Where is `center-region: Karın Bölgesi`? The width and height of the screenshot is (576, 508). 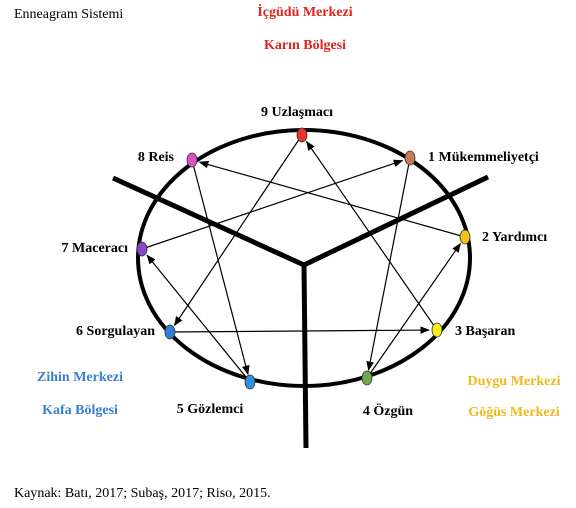 center-region: Karın Bölgesi is located at coordinates (305, 45).